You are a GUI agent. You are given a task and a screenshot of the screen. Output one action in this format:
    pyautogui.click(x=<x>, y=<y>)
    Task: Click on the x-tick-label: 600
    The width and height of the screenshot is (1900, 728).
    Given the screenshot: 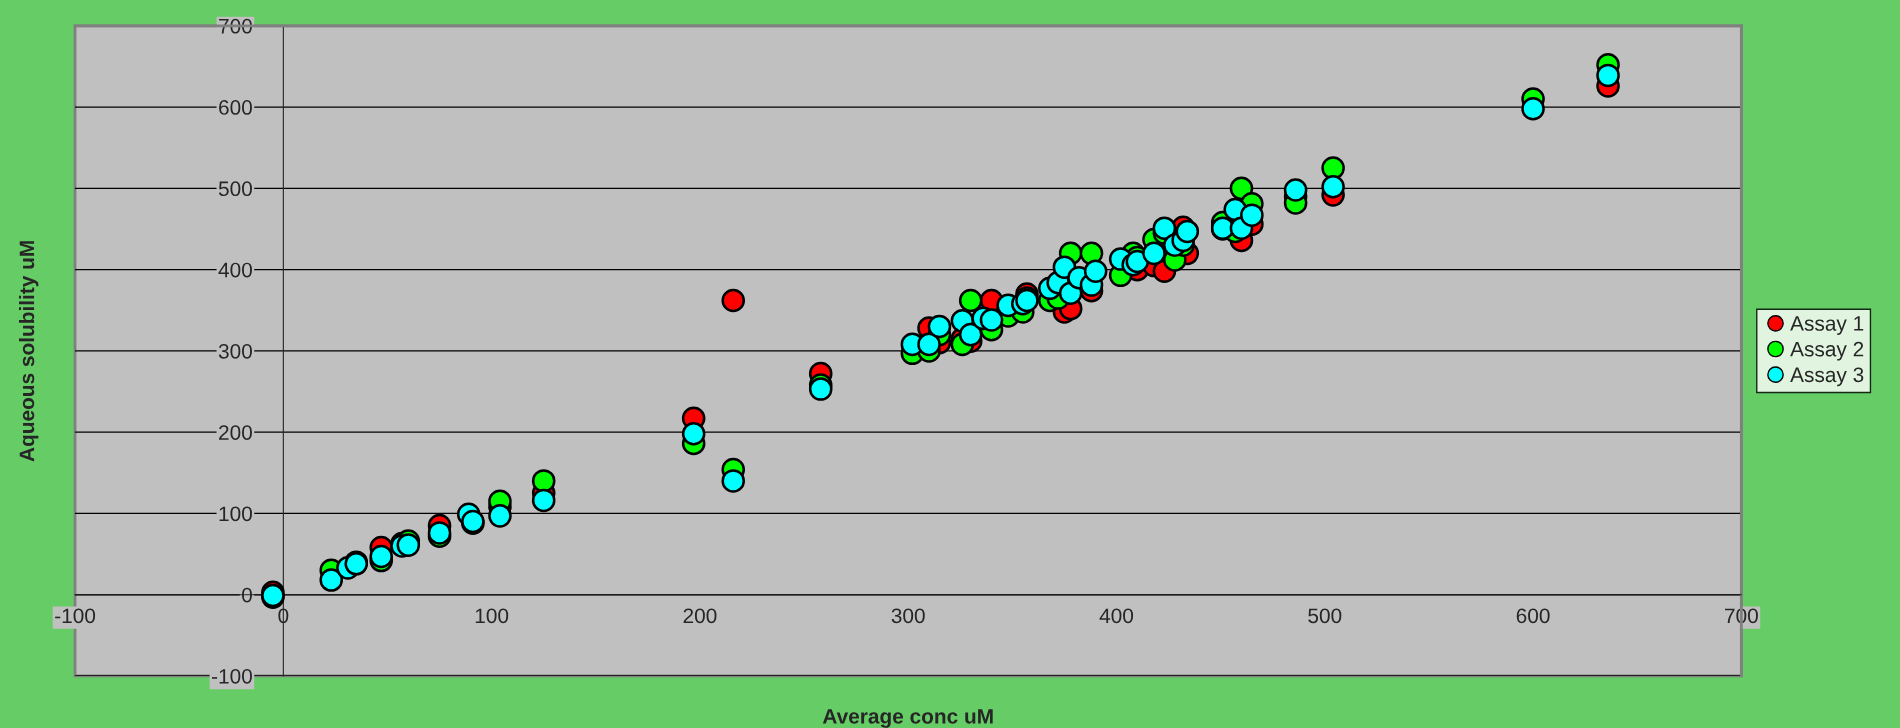 What is the action you would take?
    pyautogui.click(x=1533, y=616)
    